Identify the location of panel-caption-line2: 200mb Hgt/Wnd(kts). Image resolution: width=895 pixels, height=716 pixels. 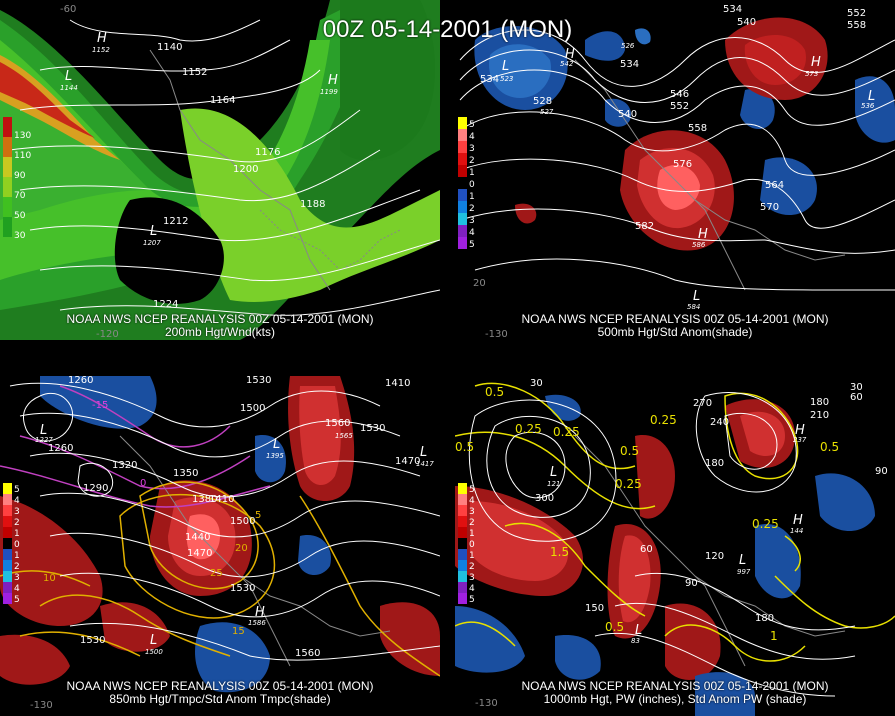
(220, 332).